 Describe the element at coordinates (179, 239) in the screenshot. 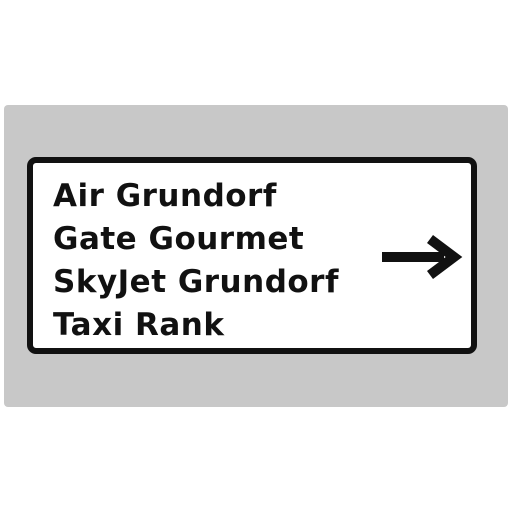

I see `destination-item: Gate Gourmet` at that location.